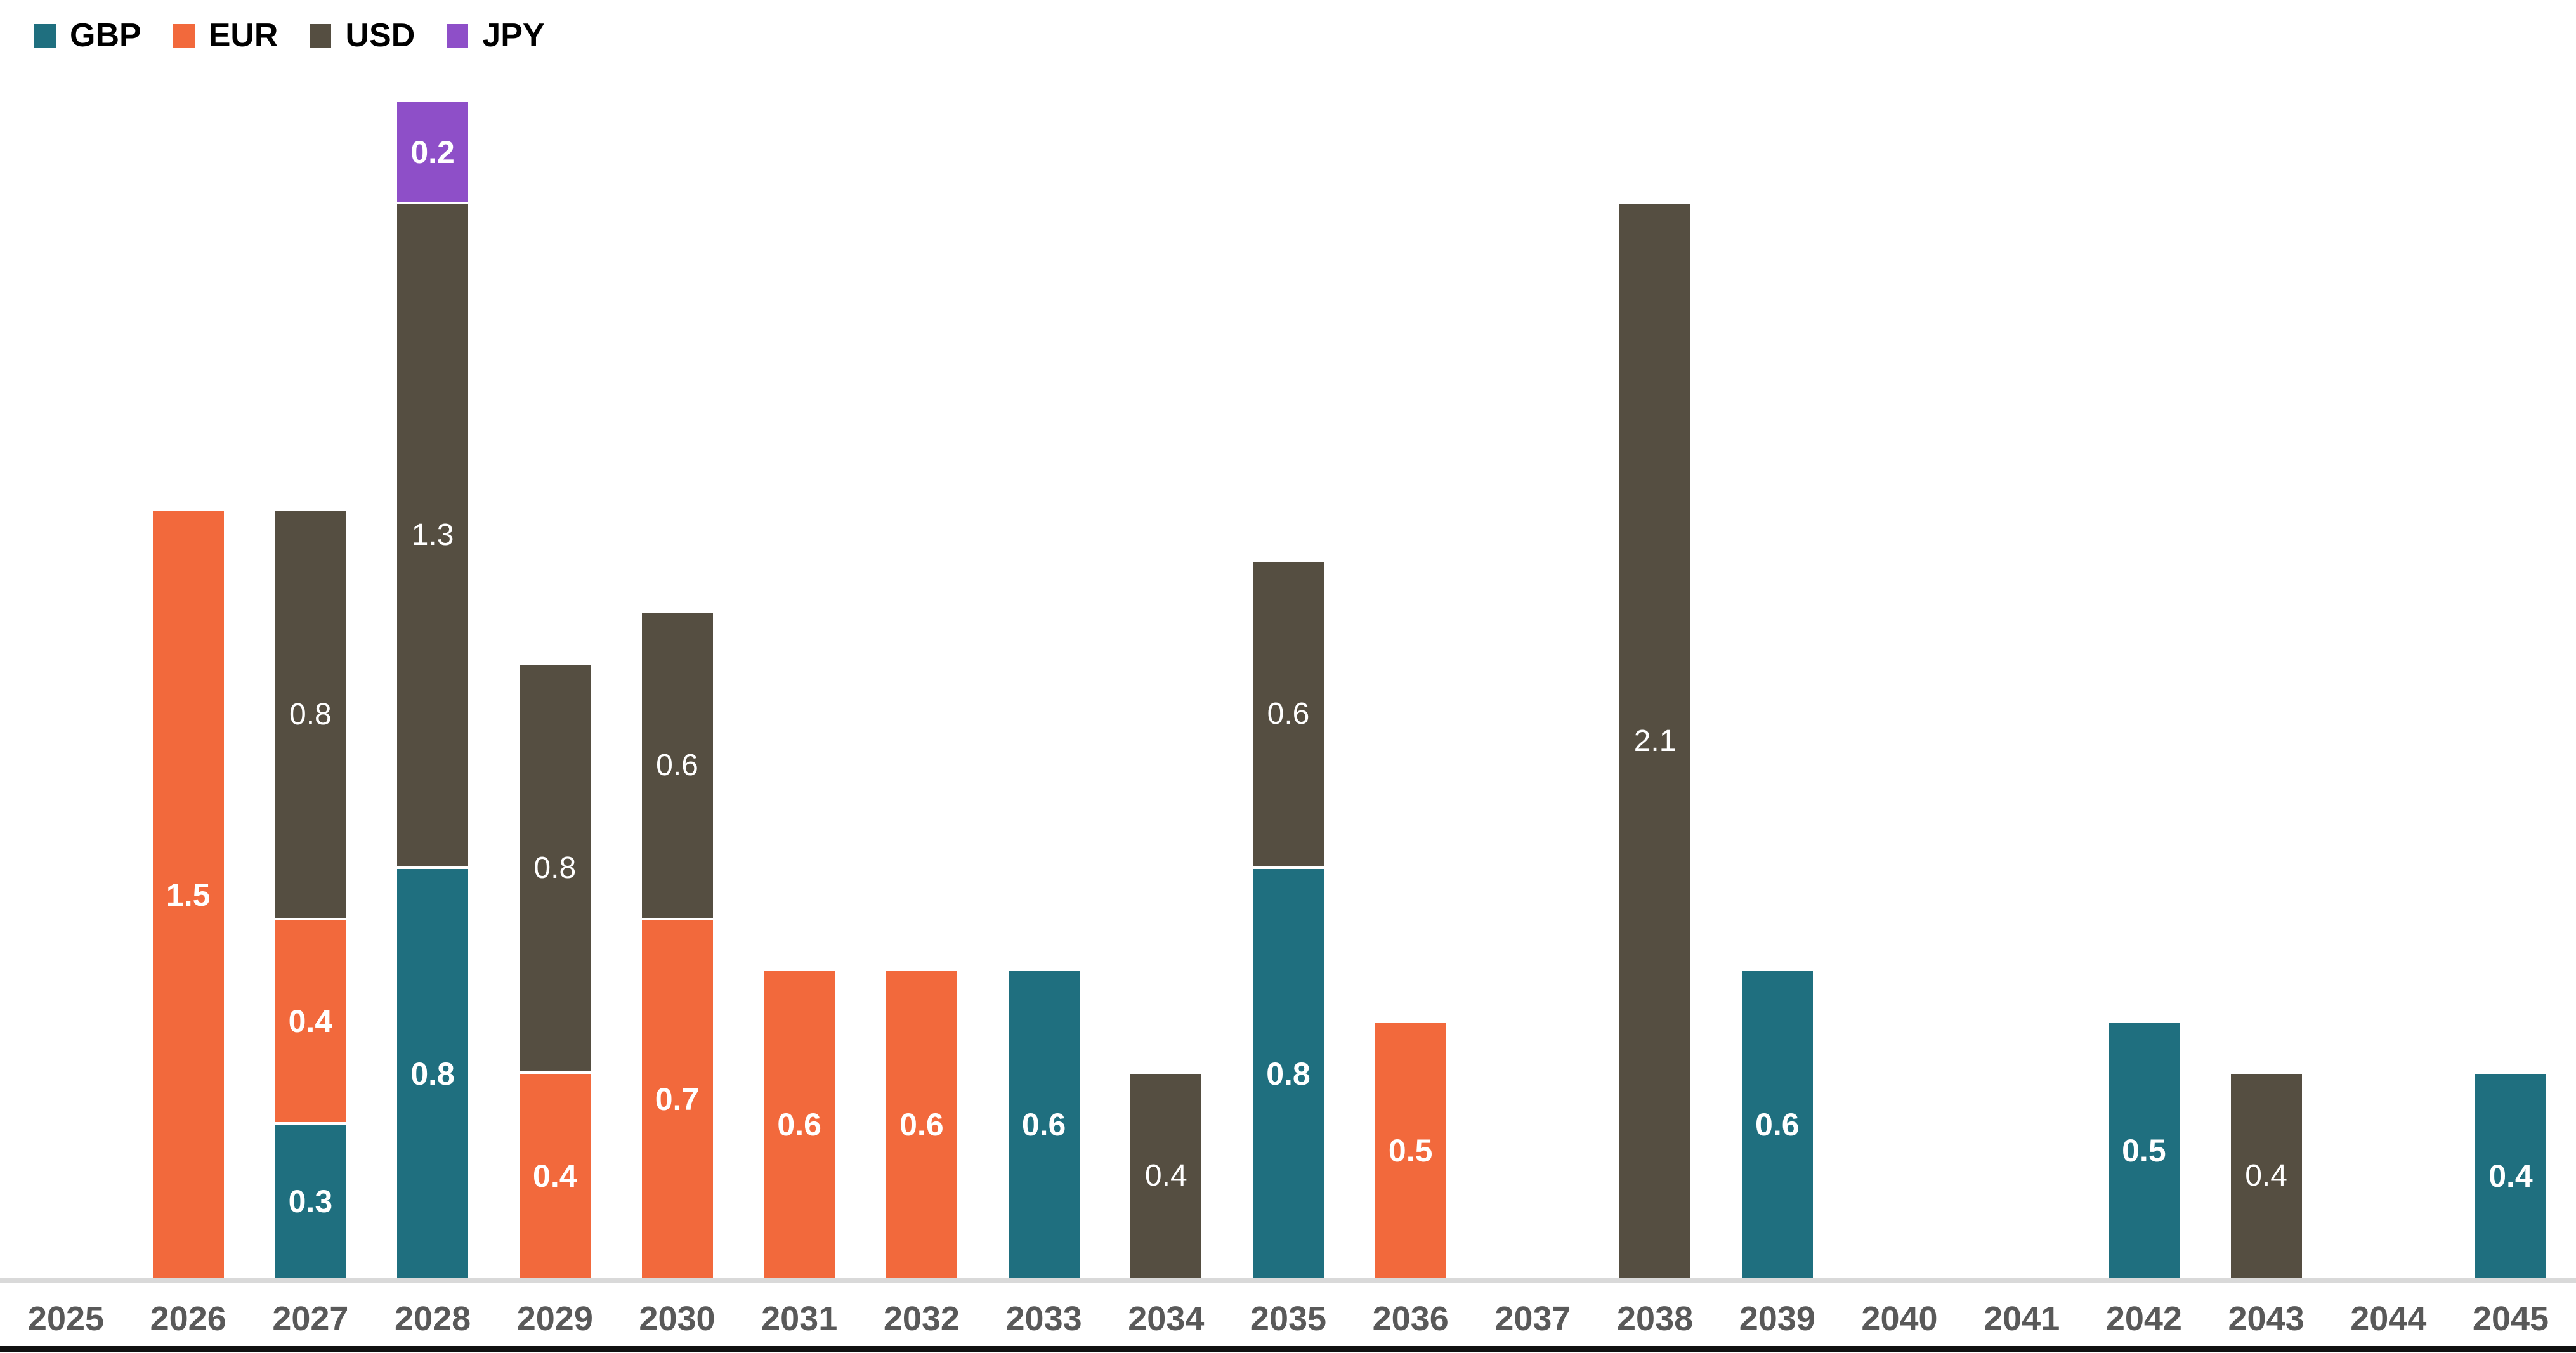 The height and width of the screenshot is (1353, 2576). Describe the element at coordinates (922, 1319) in the screenshot. I see `x-axis-label-2032: 2032` at that location.